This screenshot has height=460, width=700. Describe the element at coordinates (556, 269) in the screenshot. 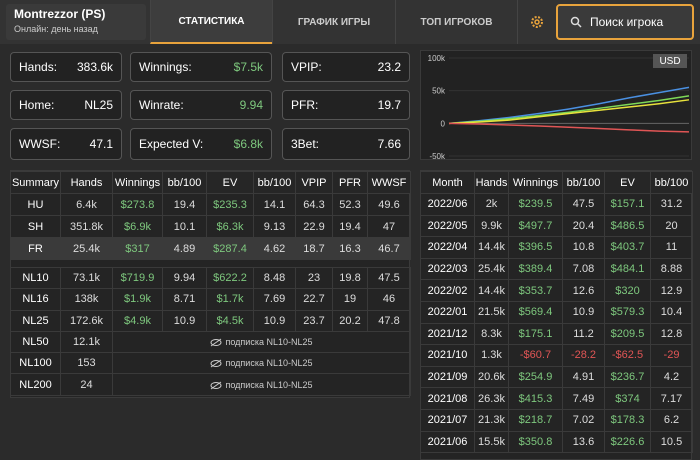

I see `month-row: 2022/03 25.4k $389.4 7.08 $484.1 8.88` at that location.